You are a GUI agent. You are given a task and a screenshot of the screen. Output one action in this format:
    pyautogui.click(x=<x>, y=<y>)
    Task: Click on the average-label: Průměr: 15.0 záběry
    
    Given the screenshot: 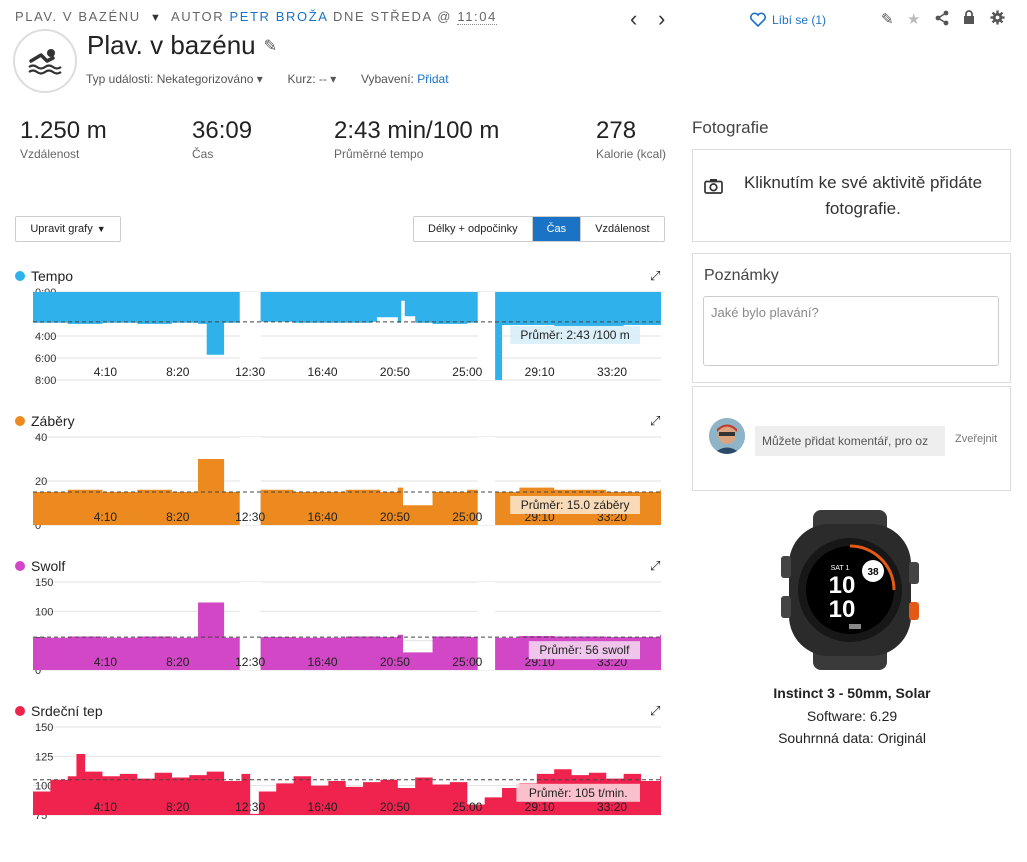 What is the action you would take?
    pyautogui.click(x=575, y=505)
    